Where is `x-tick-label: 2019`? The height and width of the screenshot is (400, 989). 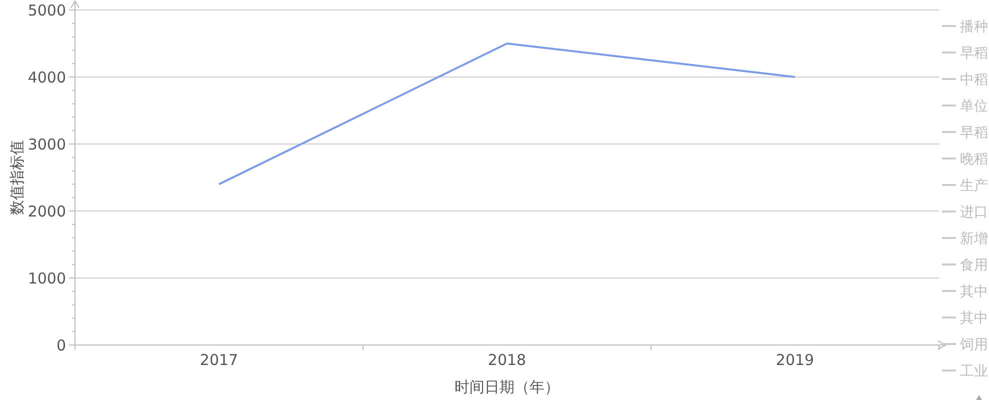 x-tick-label: 2019 is located at coordinates (795, 360).